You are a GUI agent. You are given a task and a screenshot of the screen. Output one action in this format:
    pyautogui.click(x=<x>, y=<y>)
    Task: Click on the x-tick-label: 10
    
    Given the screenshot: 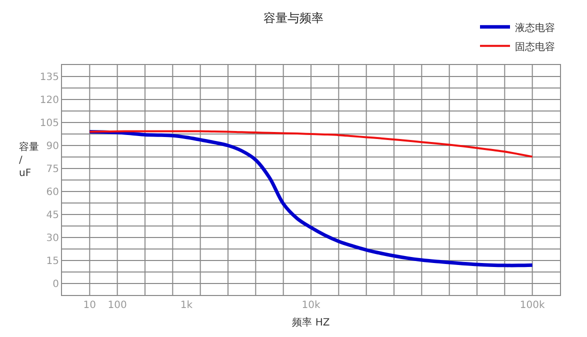 What is the action you would take?
    pyautogui.click(x=89, y=305)
    